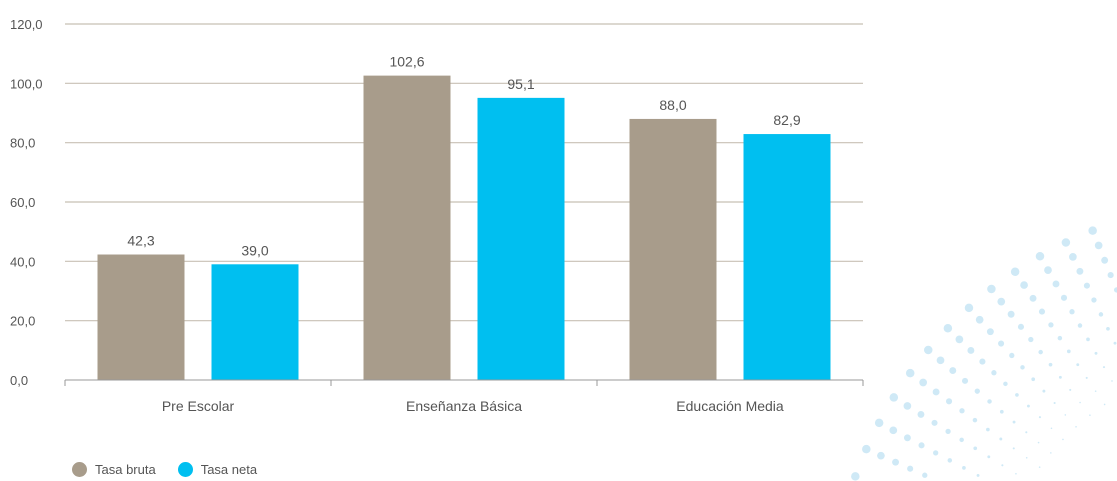  I want to click on legend-item-tasa-neta: Tasa neta, so click(217, 469).